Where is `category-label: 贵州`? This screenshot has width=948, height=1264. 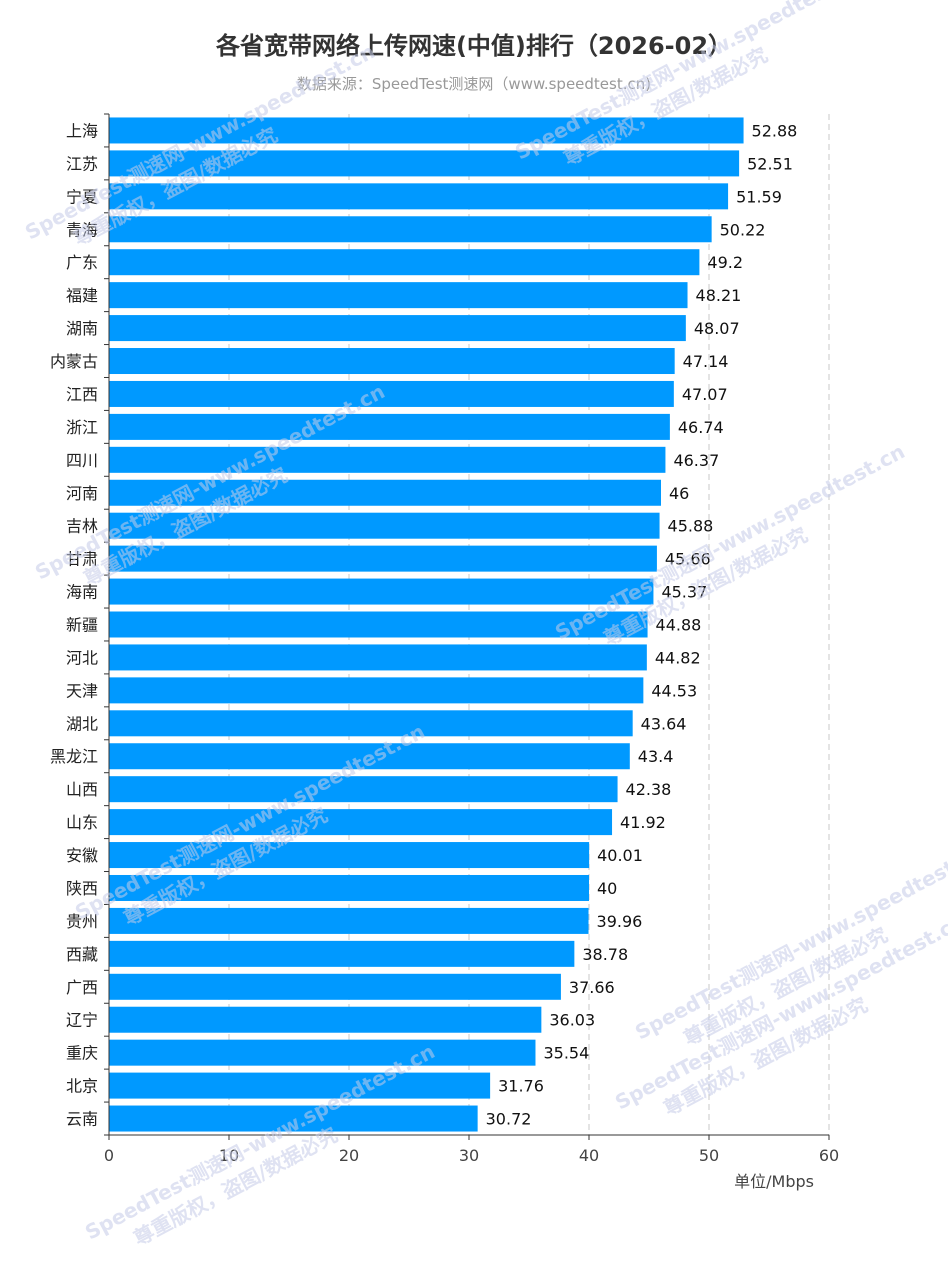 category-label: 贵州 is located at coordinates (82, 921).